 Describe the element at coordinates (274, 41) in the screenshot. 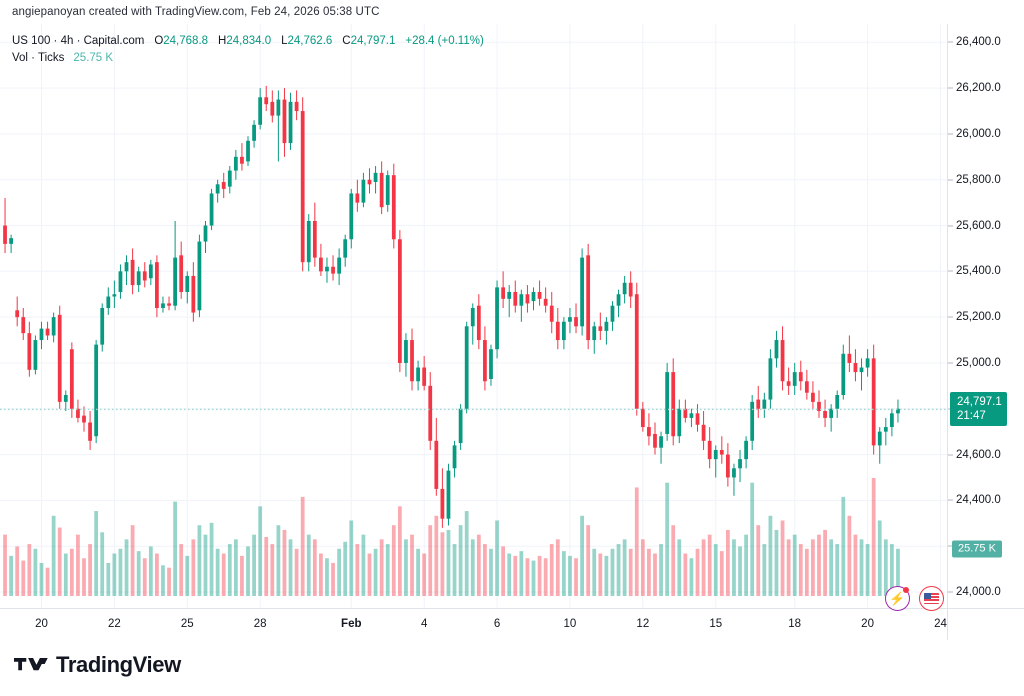

I see `legend-ohlc: O24,768.8 H24,834.0 L24,762.6 C24,797.1` at that location.